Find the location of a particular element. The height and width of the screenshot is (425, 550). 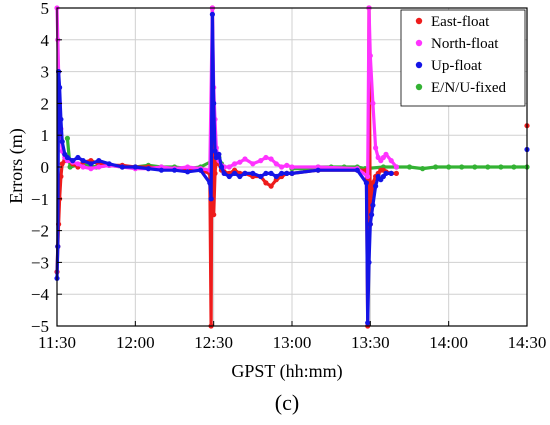

legend-label: Up-float is located at coordinates (457, 66).